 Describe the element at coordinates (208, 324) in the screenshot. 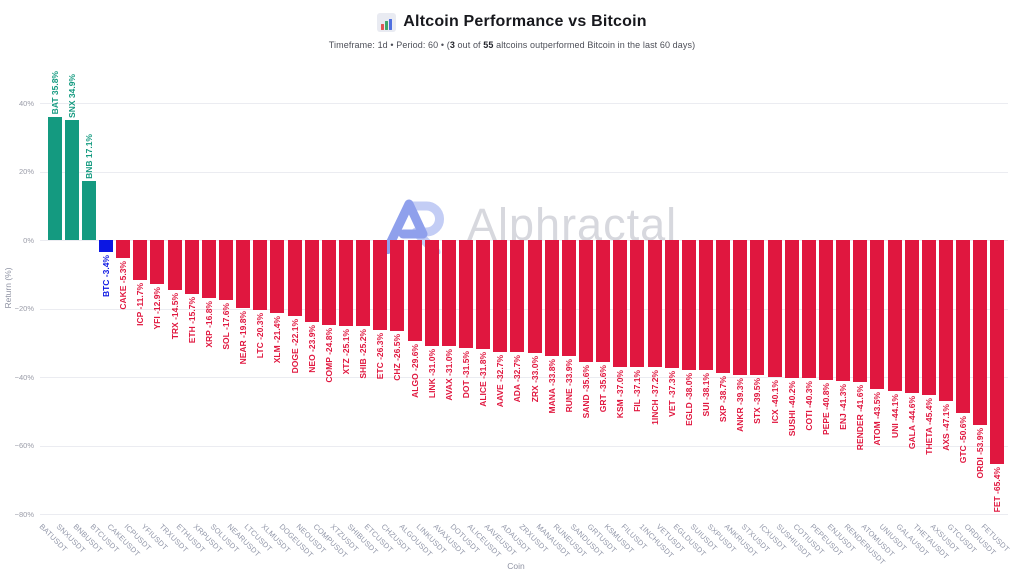

I see `bar-value-label-XRP: XRP -16.8%` at that location.